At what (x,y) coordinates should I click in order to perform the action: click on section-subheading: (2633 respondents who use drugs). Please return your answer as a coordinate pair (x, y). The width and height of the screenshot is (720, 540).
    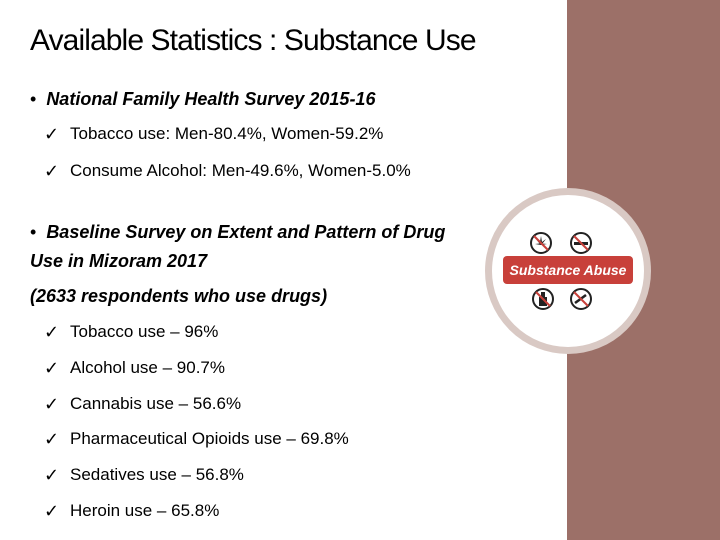
    Looking at the image, I should click on (179, 296).